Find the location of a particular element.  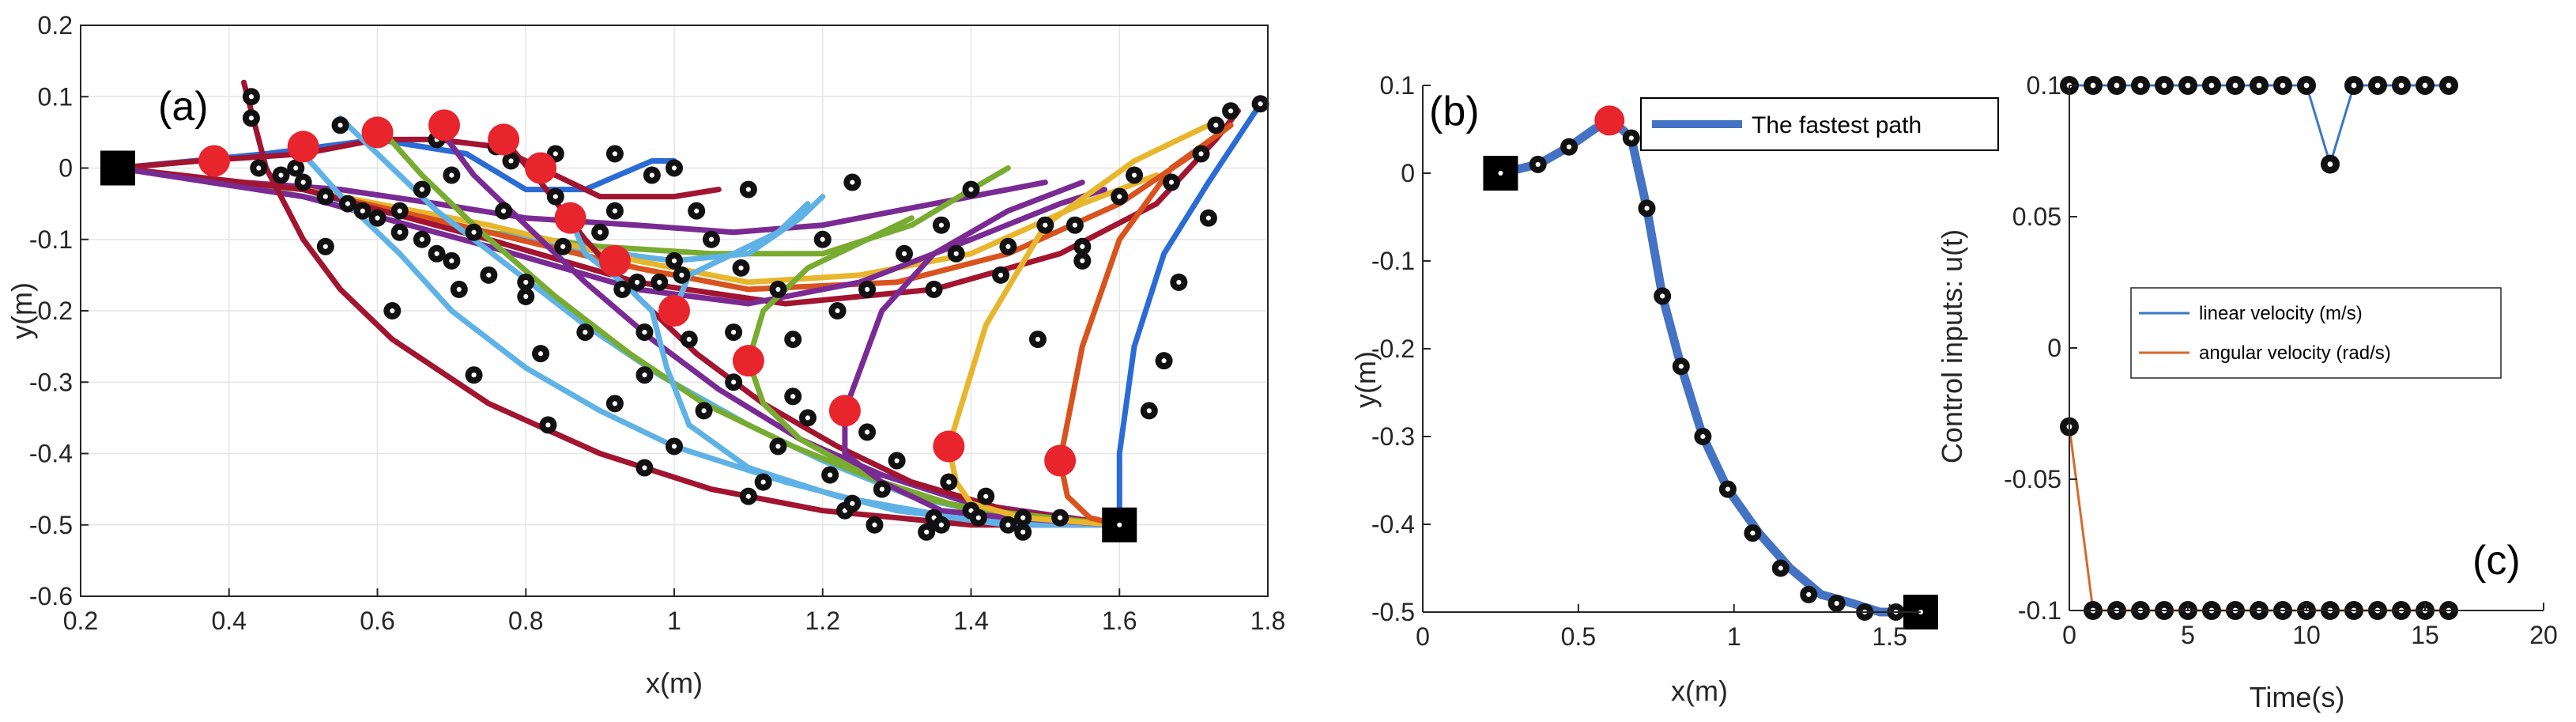

panel-c-xlabel: Time(s) is located at coordinates (2297, 697).